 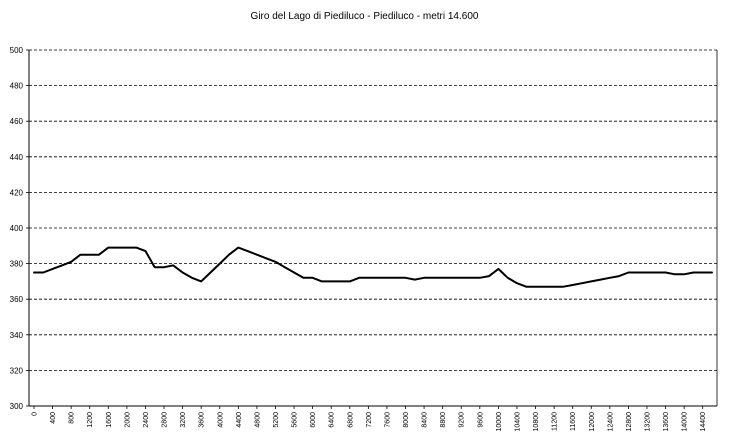 What do you see at coordinates (406, 420) in the screenshot?
I see `x-tick-label: 8000` at bounding box center [406, 420].